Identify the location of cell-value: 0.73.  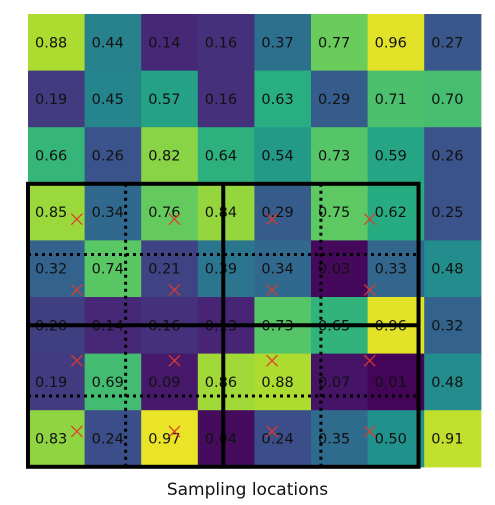
(334, 157).